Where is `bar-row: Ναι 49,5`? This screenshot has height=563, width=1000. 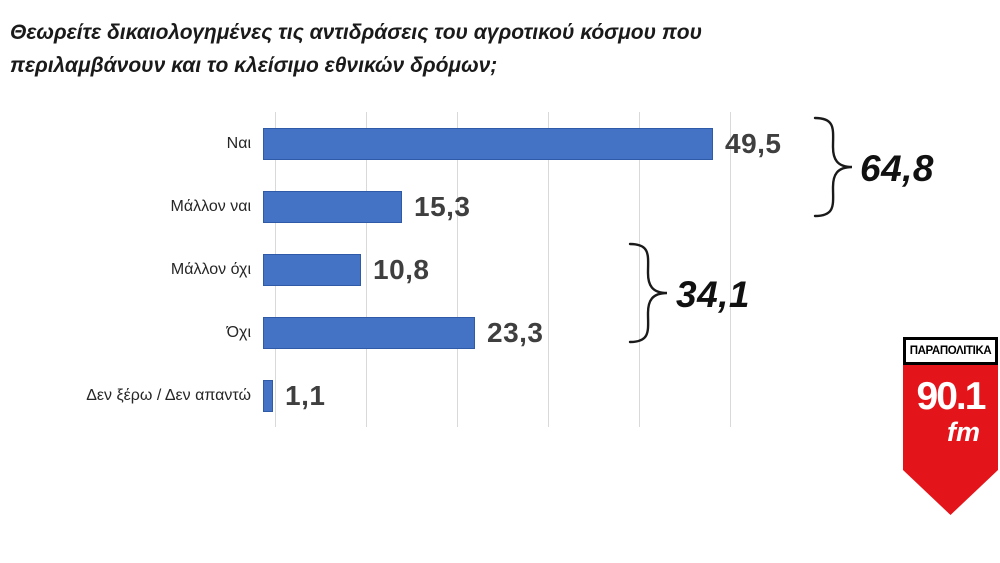
bar-row: Ναι 49,5 is located at coordinates (500, 143).